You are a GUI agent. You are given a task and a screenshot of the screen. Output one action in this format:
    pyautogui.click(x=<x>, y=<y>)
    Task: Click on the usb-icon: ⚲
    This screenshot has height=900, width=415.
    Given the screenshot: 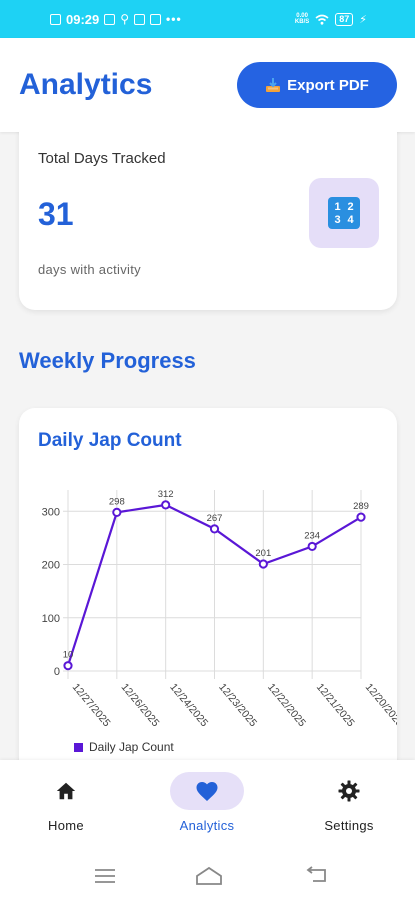 What is the action you would take?
    pyautogui.click(x=125, y=19)
    